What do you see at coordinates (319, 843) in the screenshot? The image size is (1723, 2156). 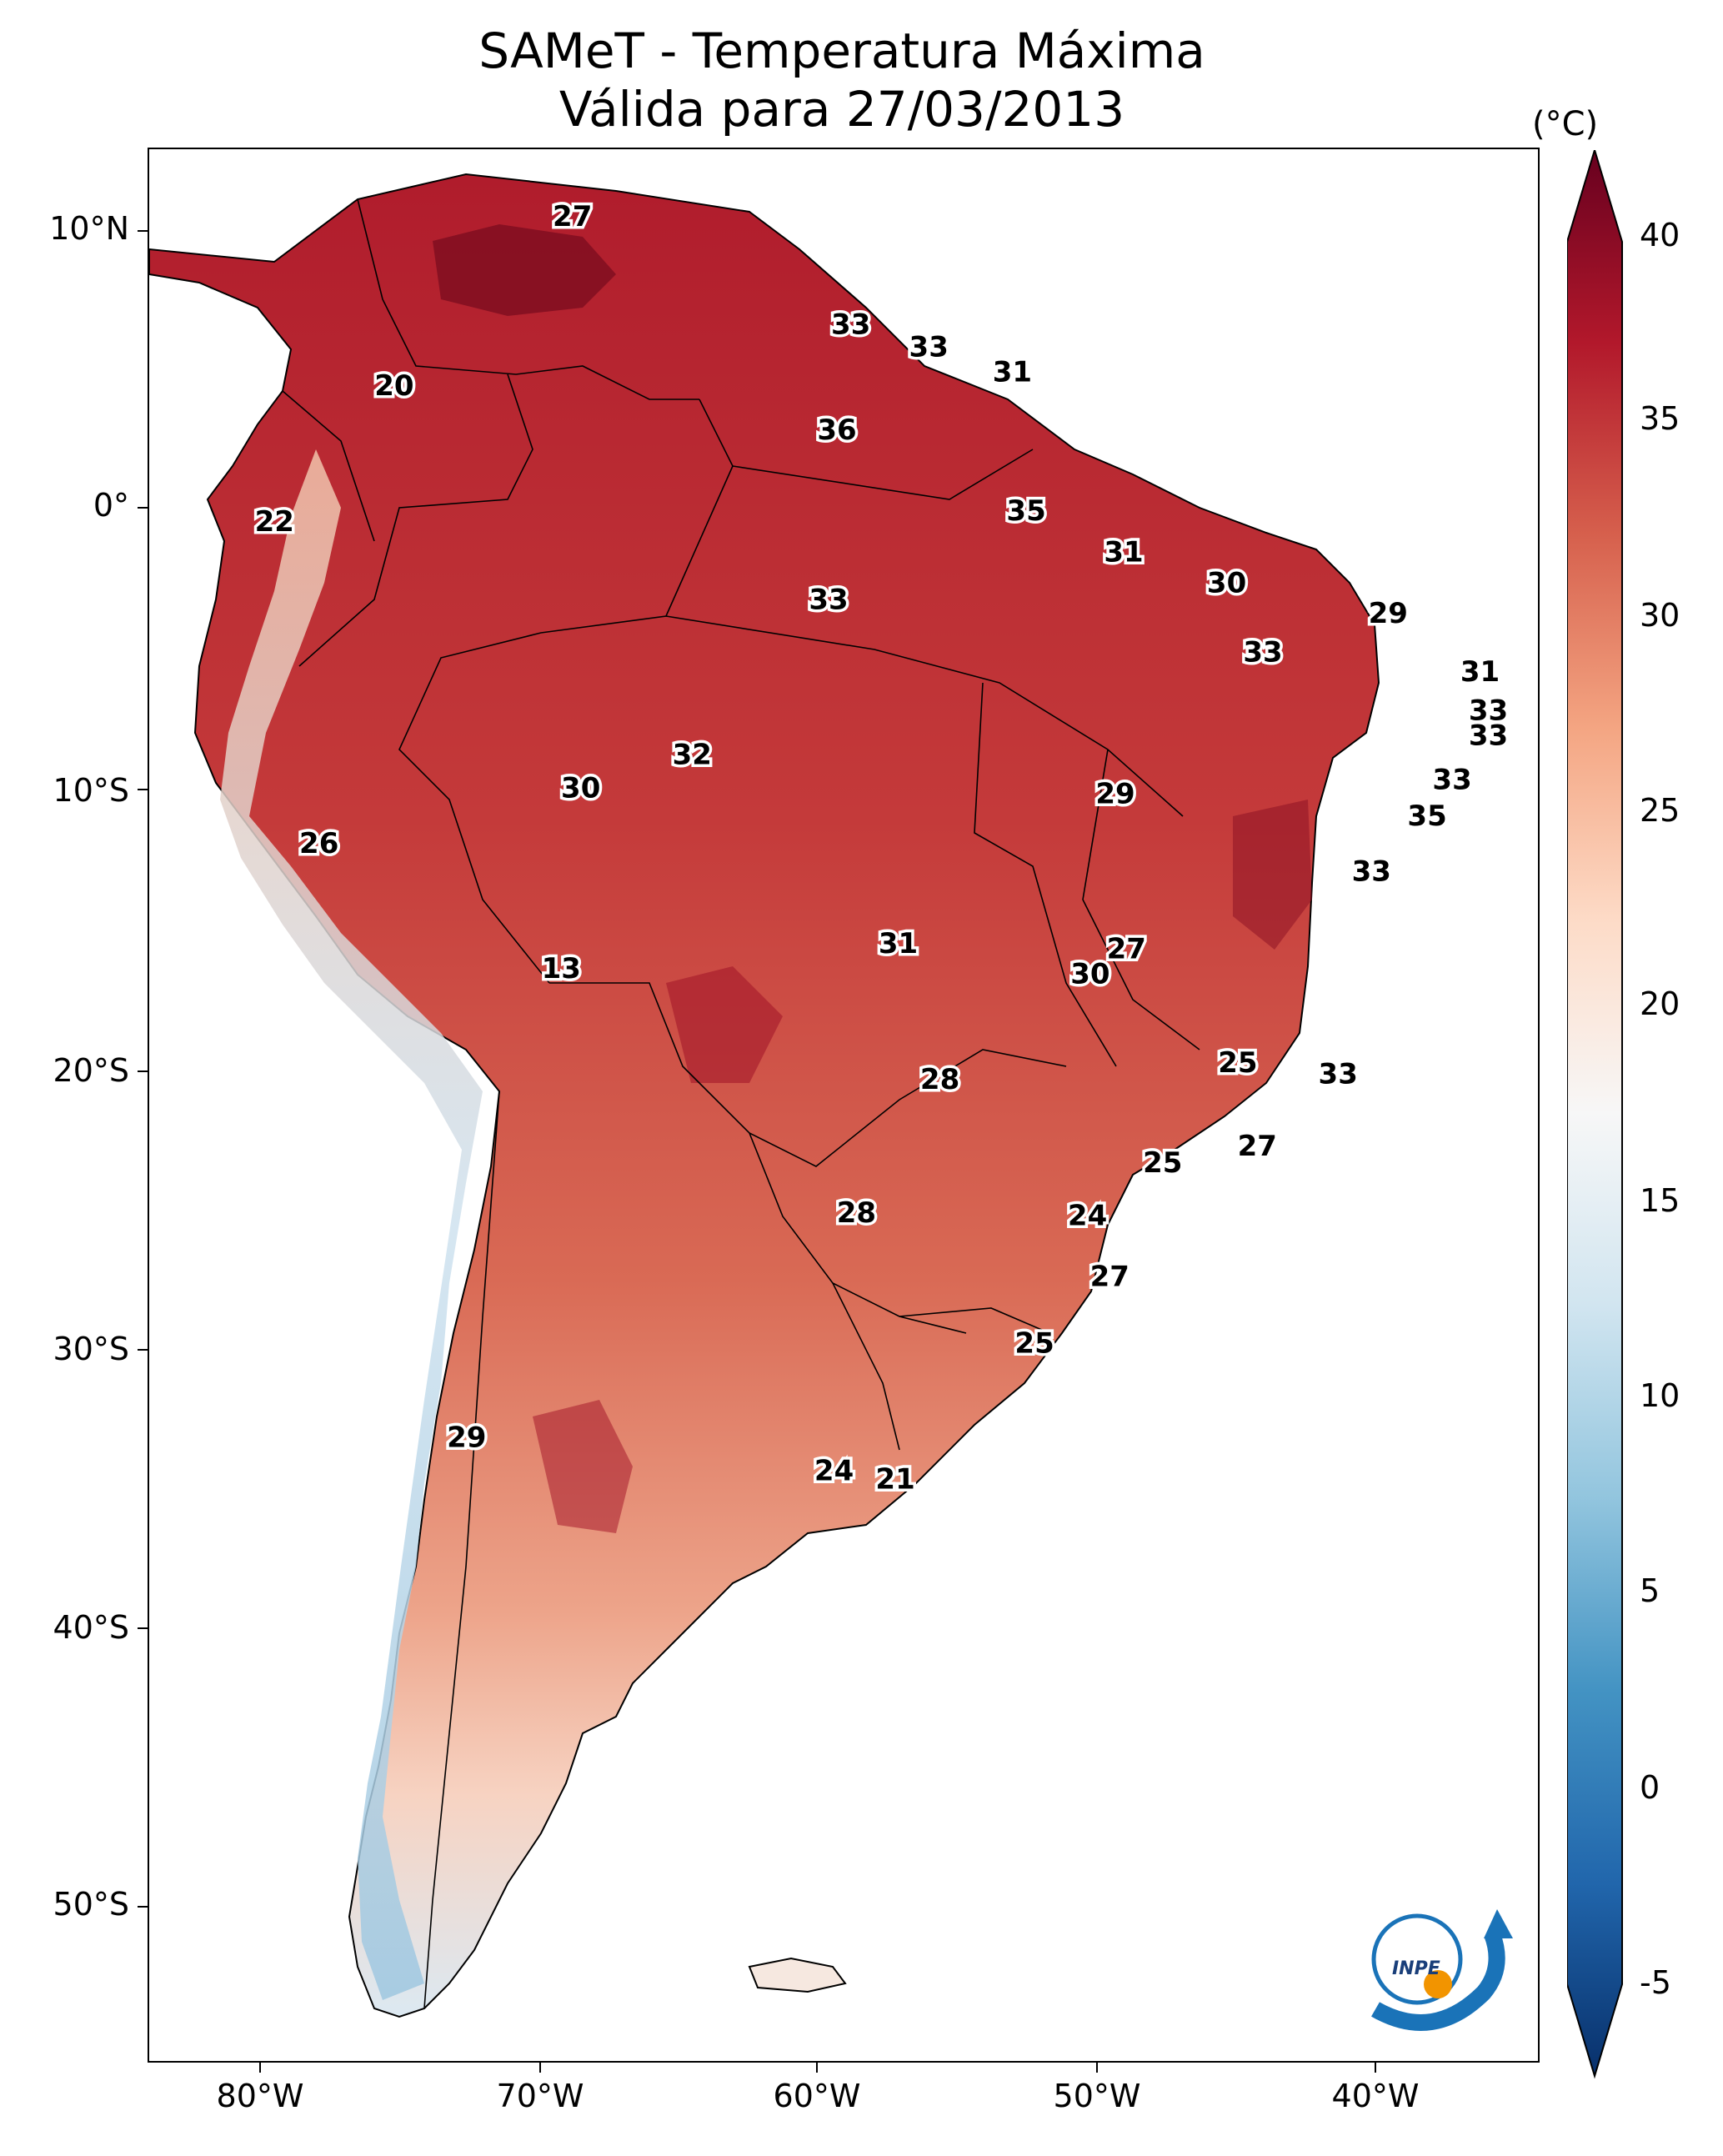 I see `temperature-label: 26` at bounding box center [319, 843].